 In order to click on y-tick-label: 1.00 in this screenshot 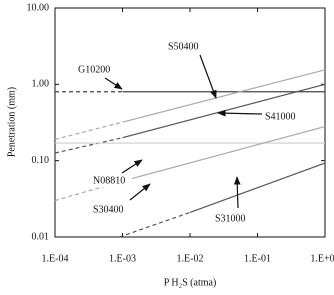, I will do `click(41, 84)`.